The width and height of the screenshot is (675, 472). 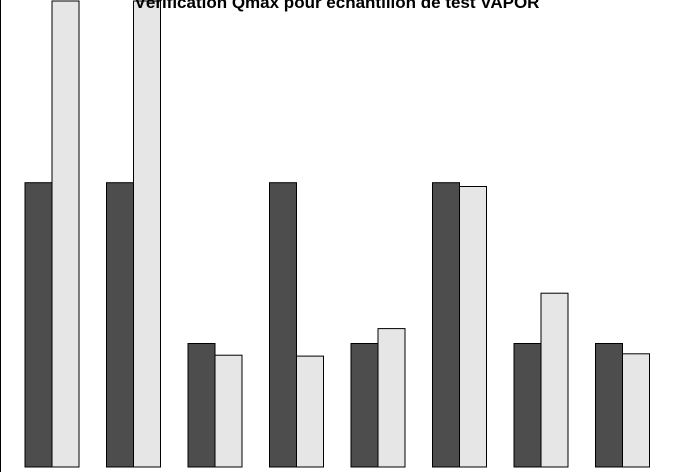 What do you see at coordinates (228, 411) in the screenshot?
I see `bar-group3-series2` at bounding box center [228, 411].